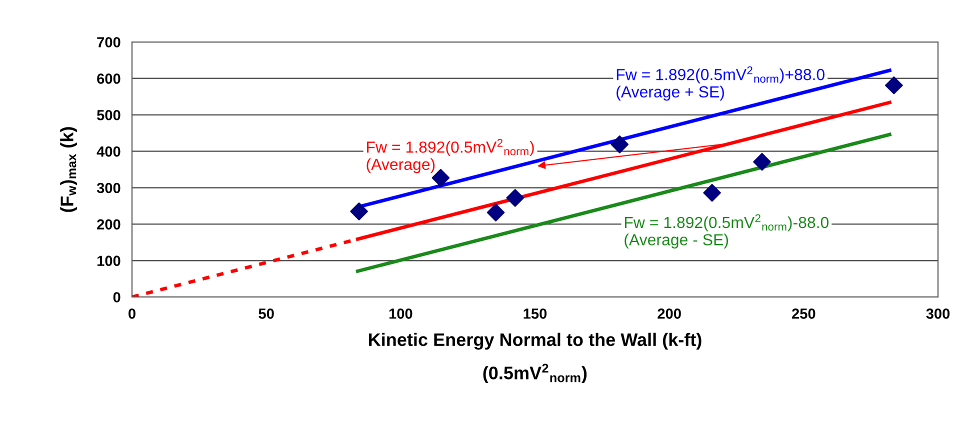  Describe the element at coordinates (108, 224) in the screenshot. I see `y-tick-label: 200` at that location.